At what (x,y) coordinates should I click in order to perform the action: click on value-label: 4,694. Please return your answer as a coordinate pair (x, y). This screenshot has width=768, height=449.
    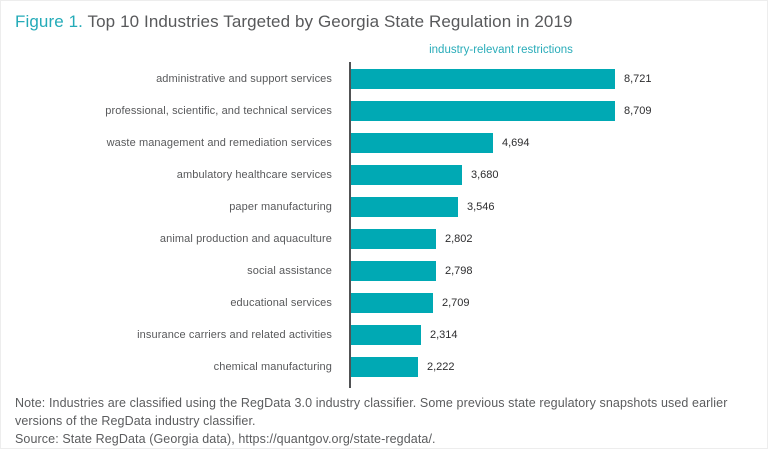
    Looking at the image, I should click on (516, 143).